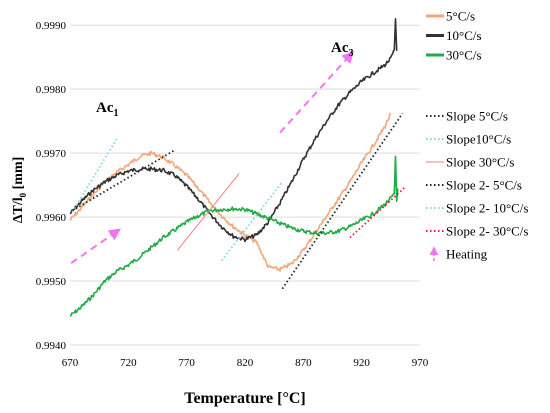 This screenshot has width=550, height=413. Describe the element at coordinates (252, 221) in the screenshot. I see `series-7-line` at that location.